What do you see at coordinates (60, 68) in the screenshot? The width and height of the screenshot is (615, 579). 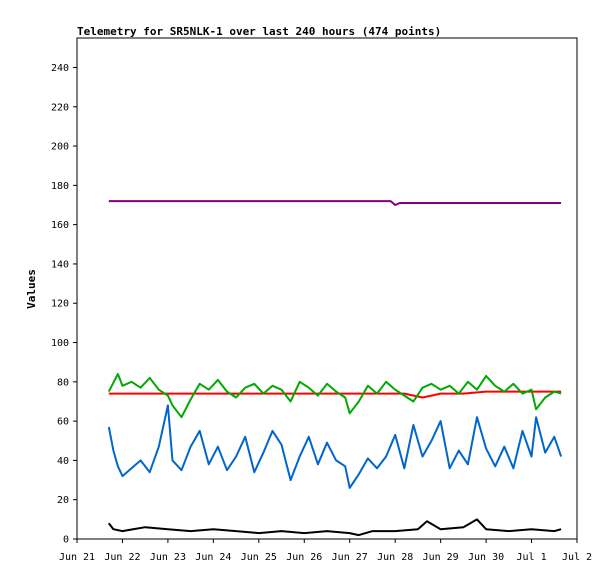 I see `y-tick-label: 240` at bounding box center [60, 68].